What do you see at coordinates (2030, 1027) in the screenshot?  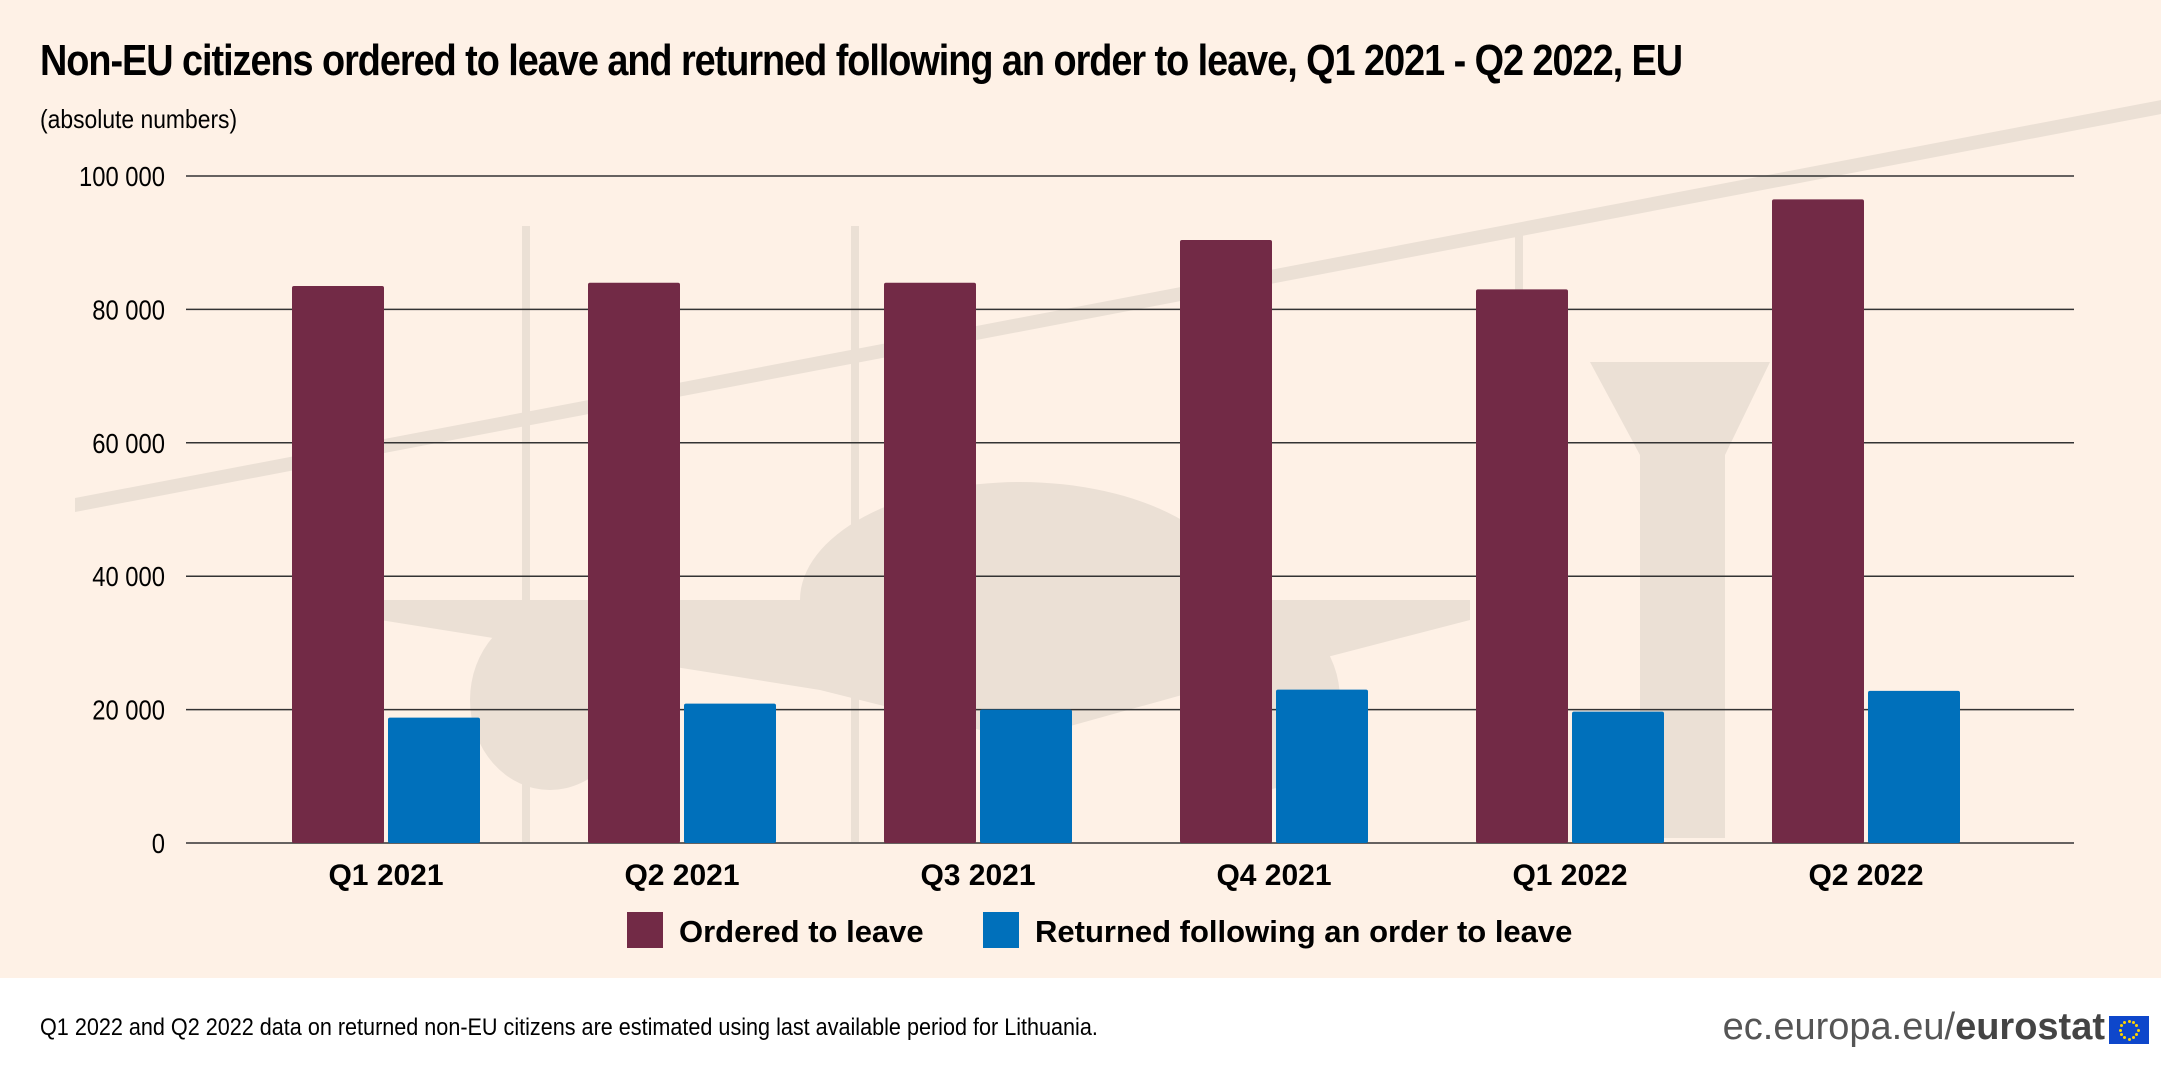 I see `brand-name: eurostat` at bounding box center [2030, 1027].